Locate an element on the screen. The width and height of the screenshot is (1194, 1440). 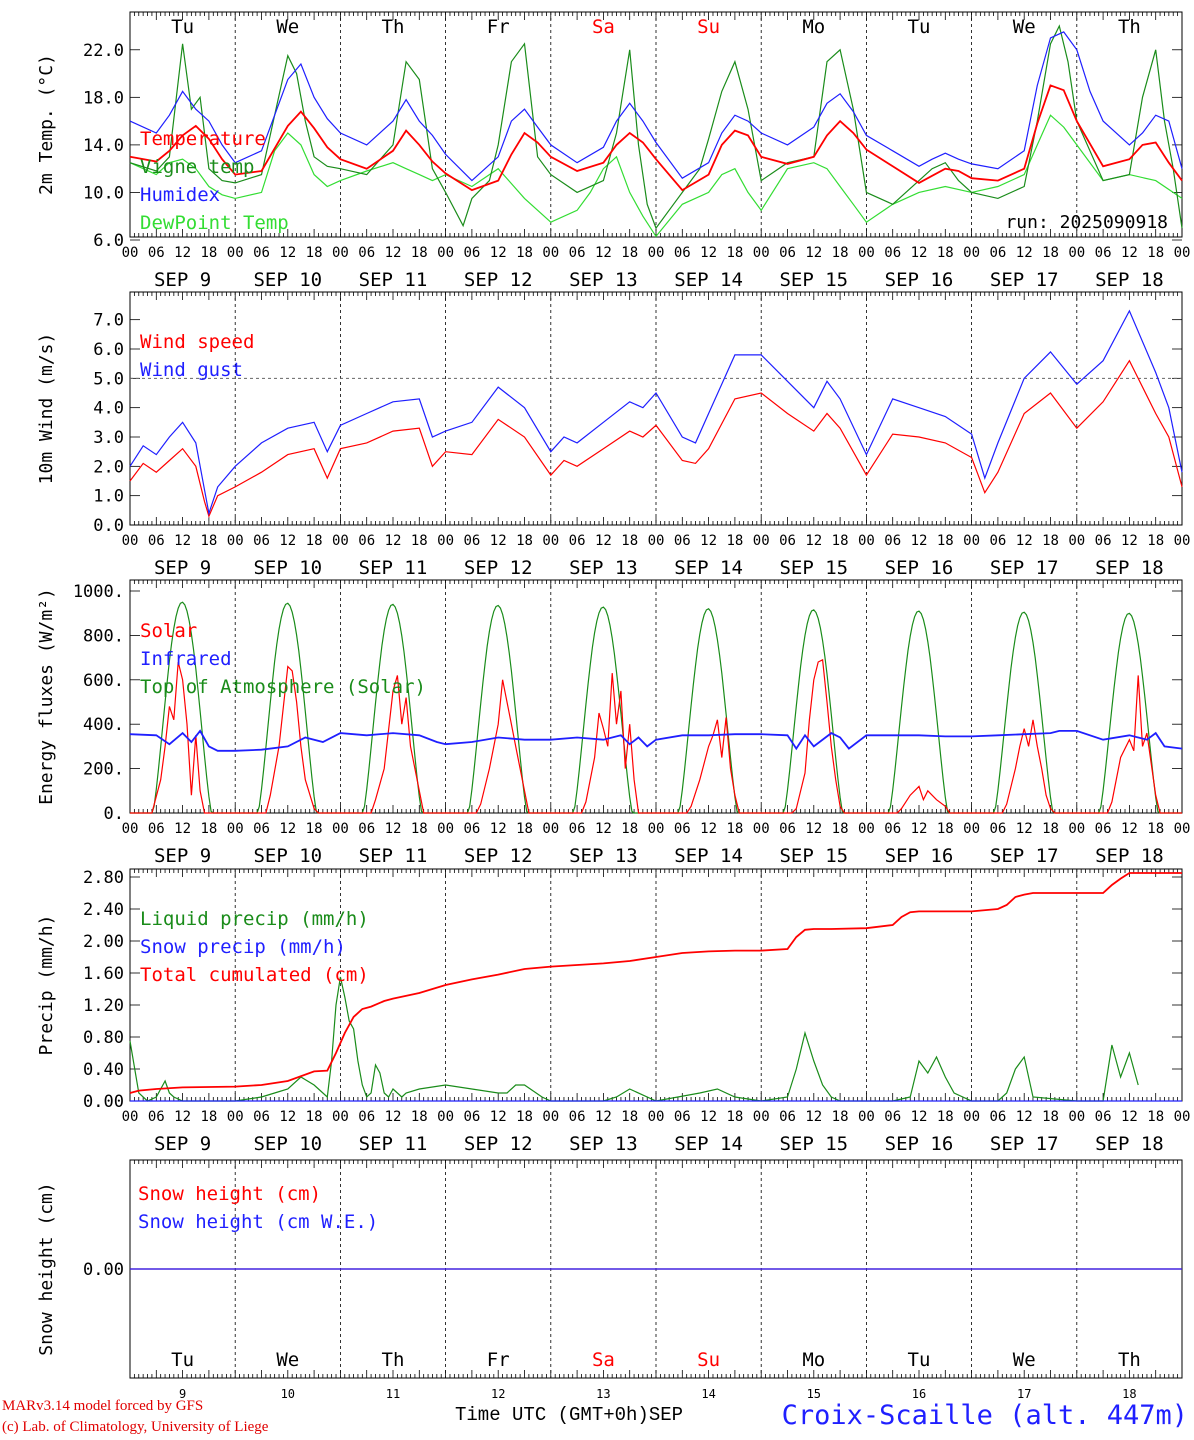
wind-date-label: SEP 16 is located at coordinates (919, 568).